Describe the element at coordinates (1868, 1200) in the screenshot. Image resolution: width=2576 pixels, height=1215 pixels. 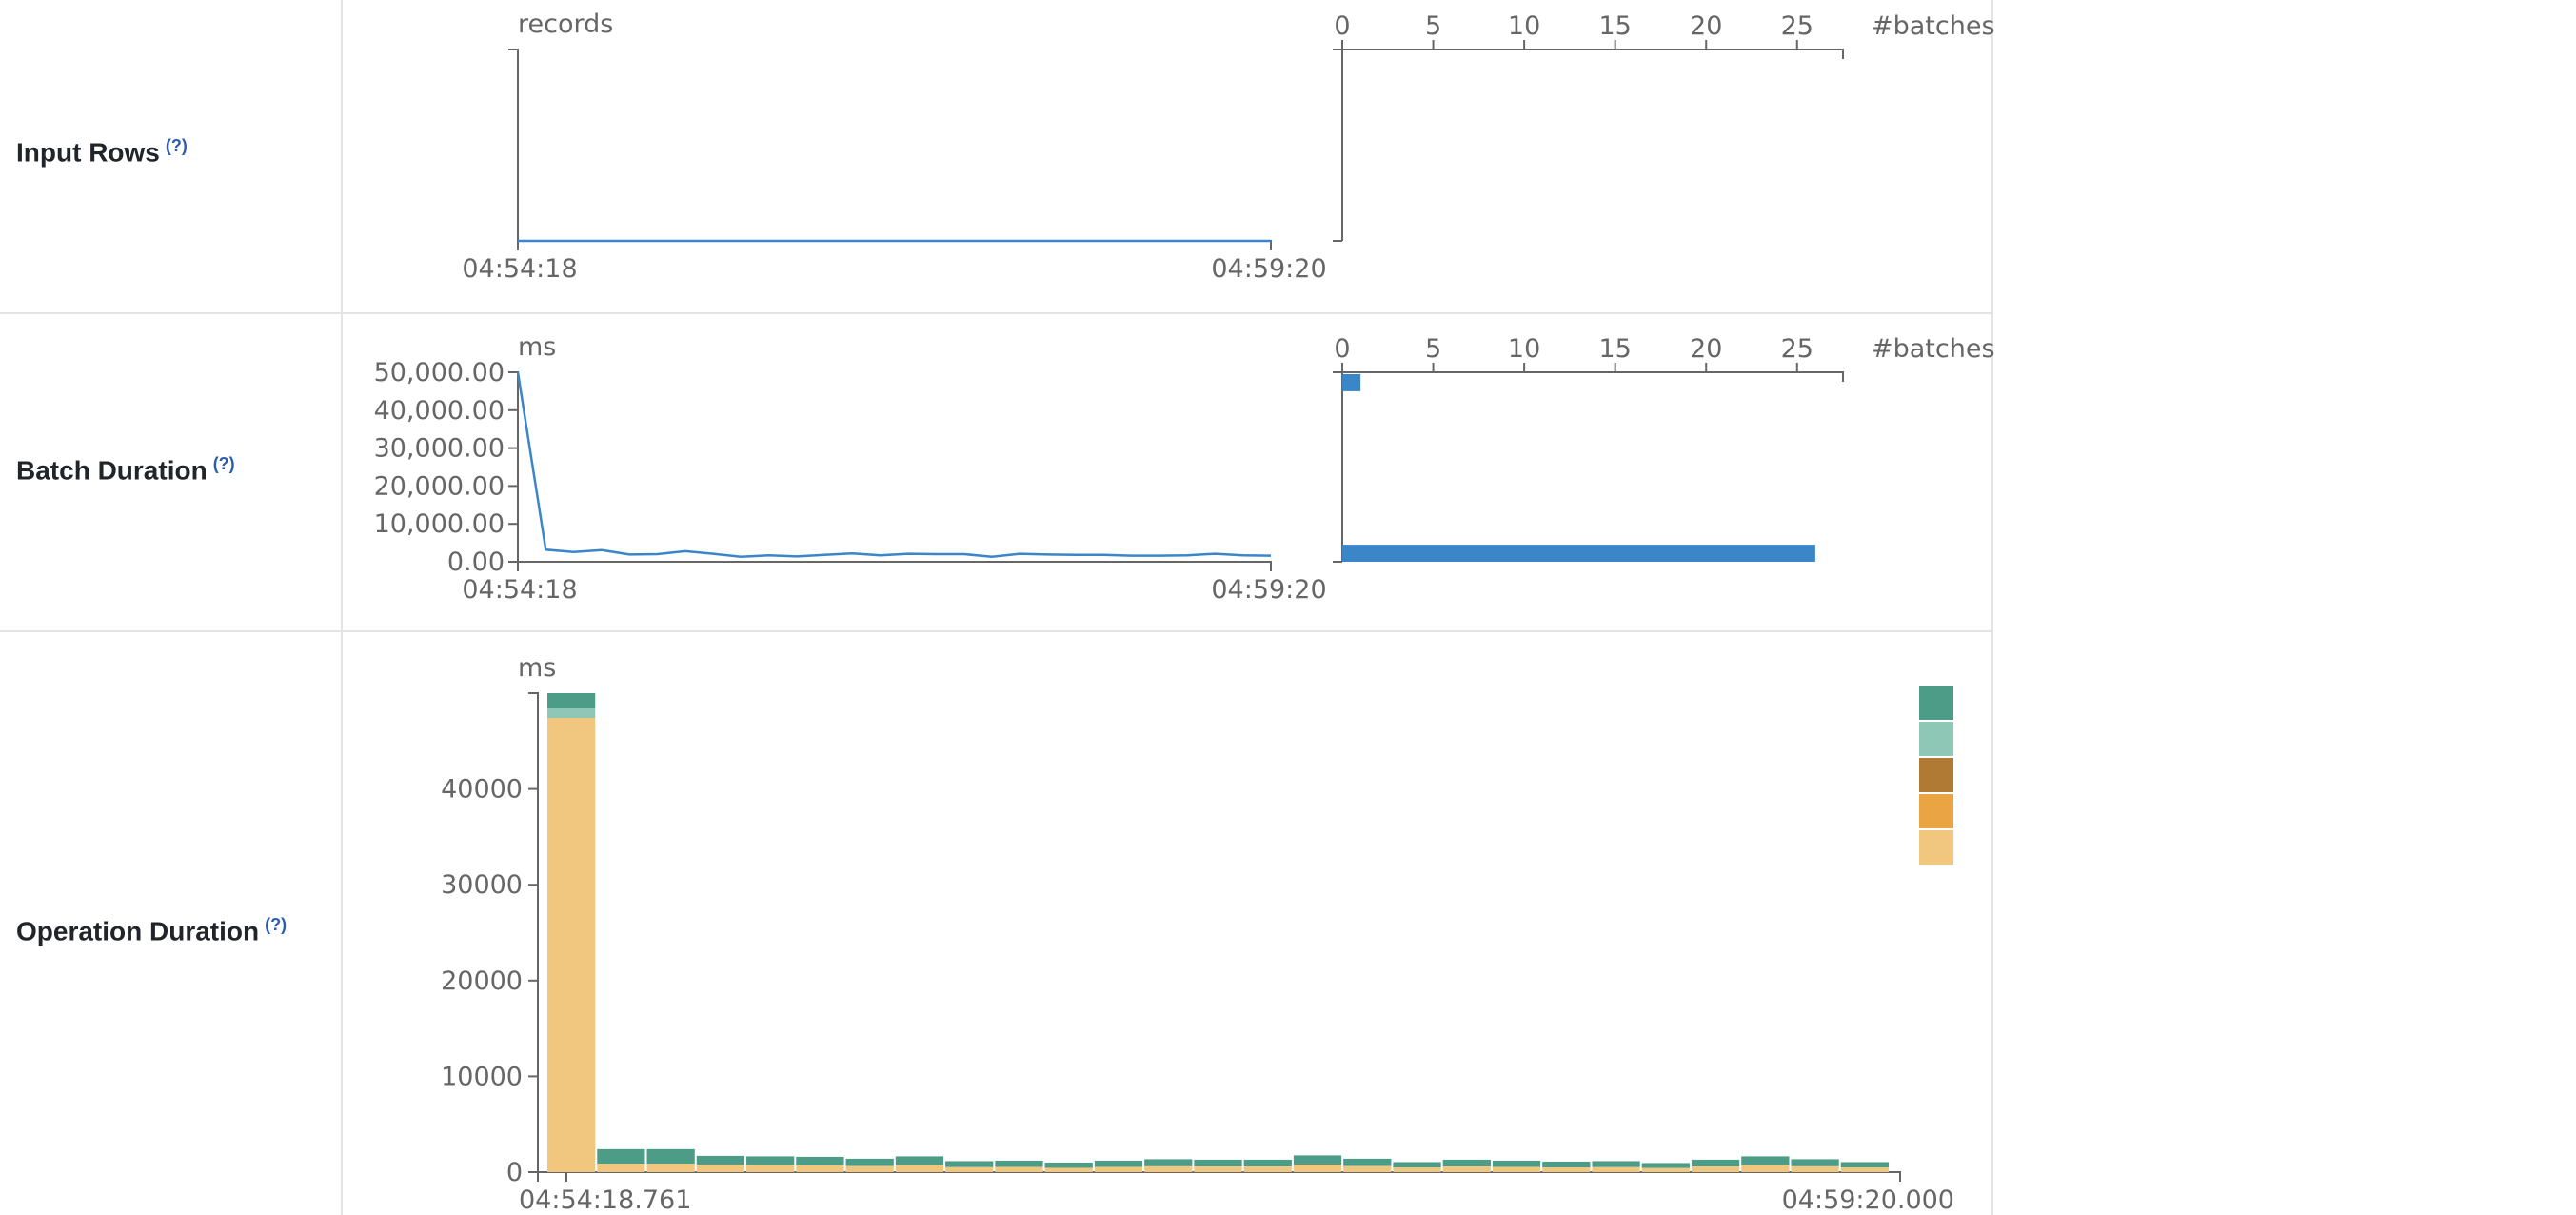
I see `x-tick-label: 04:59:20.000` at that location.